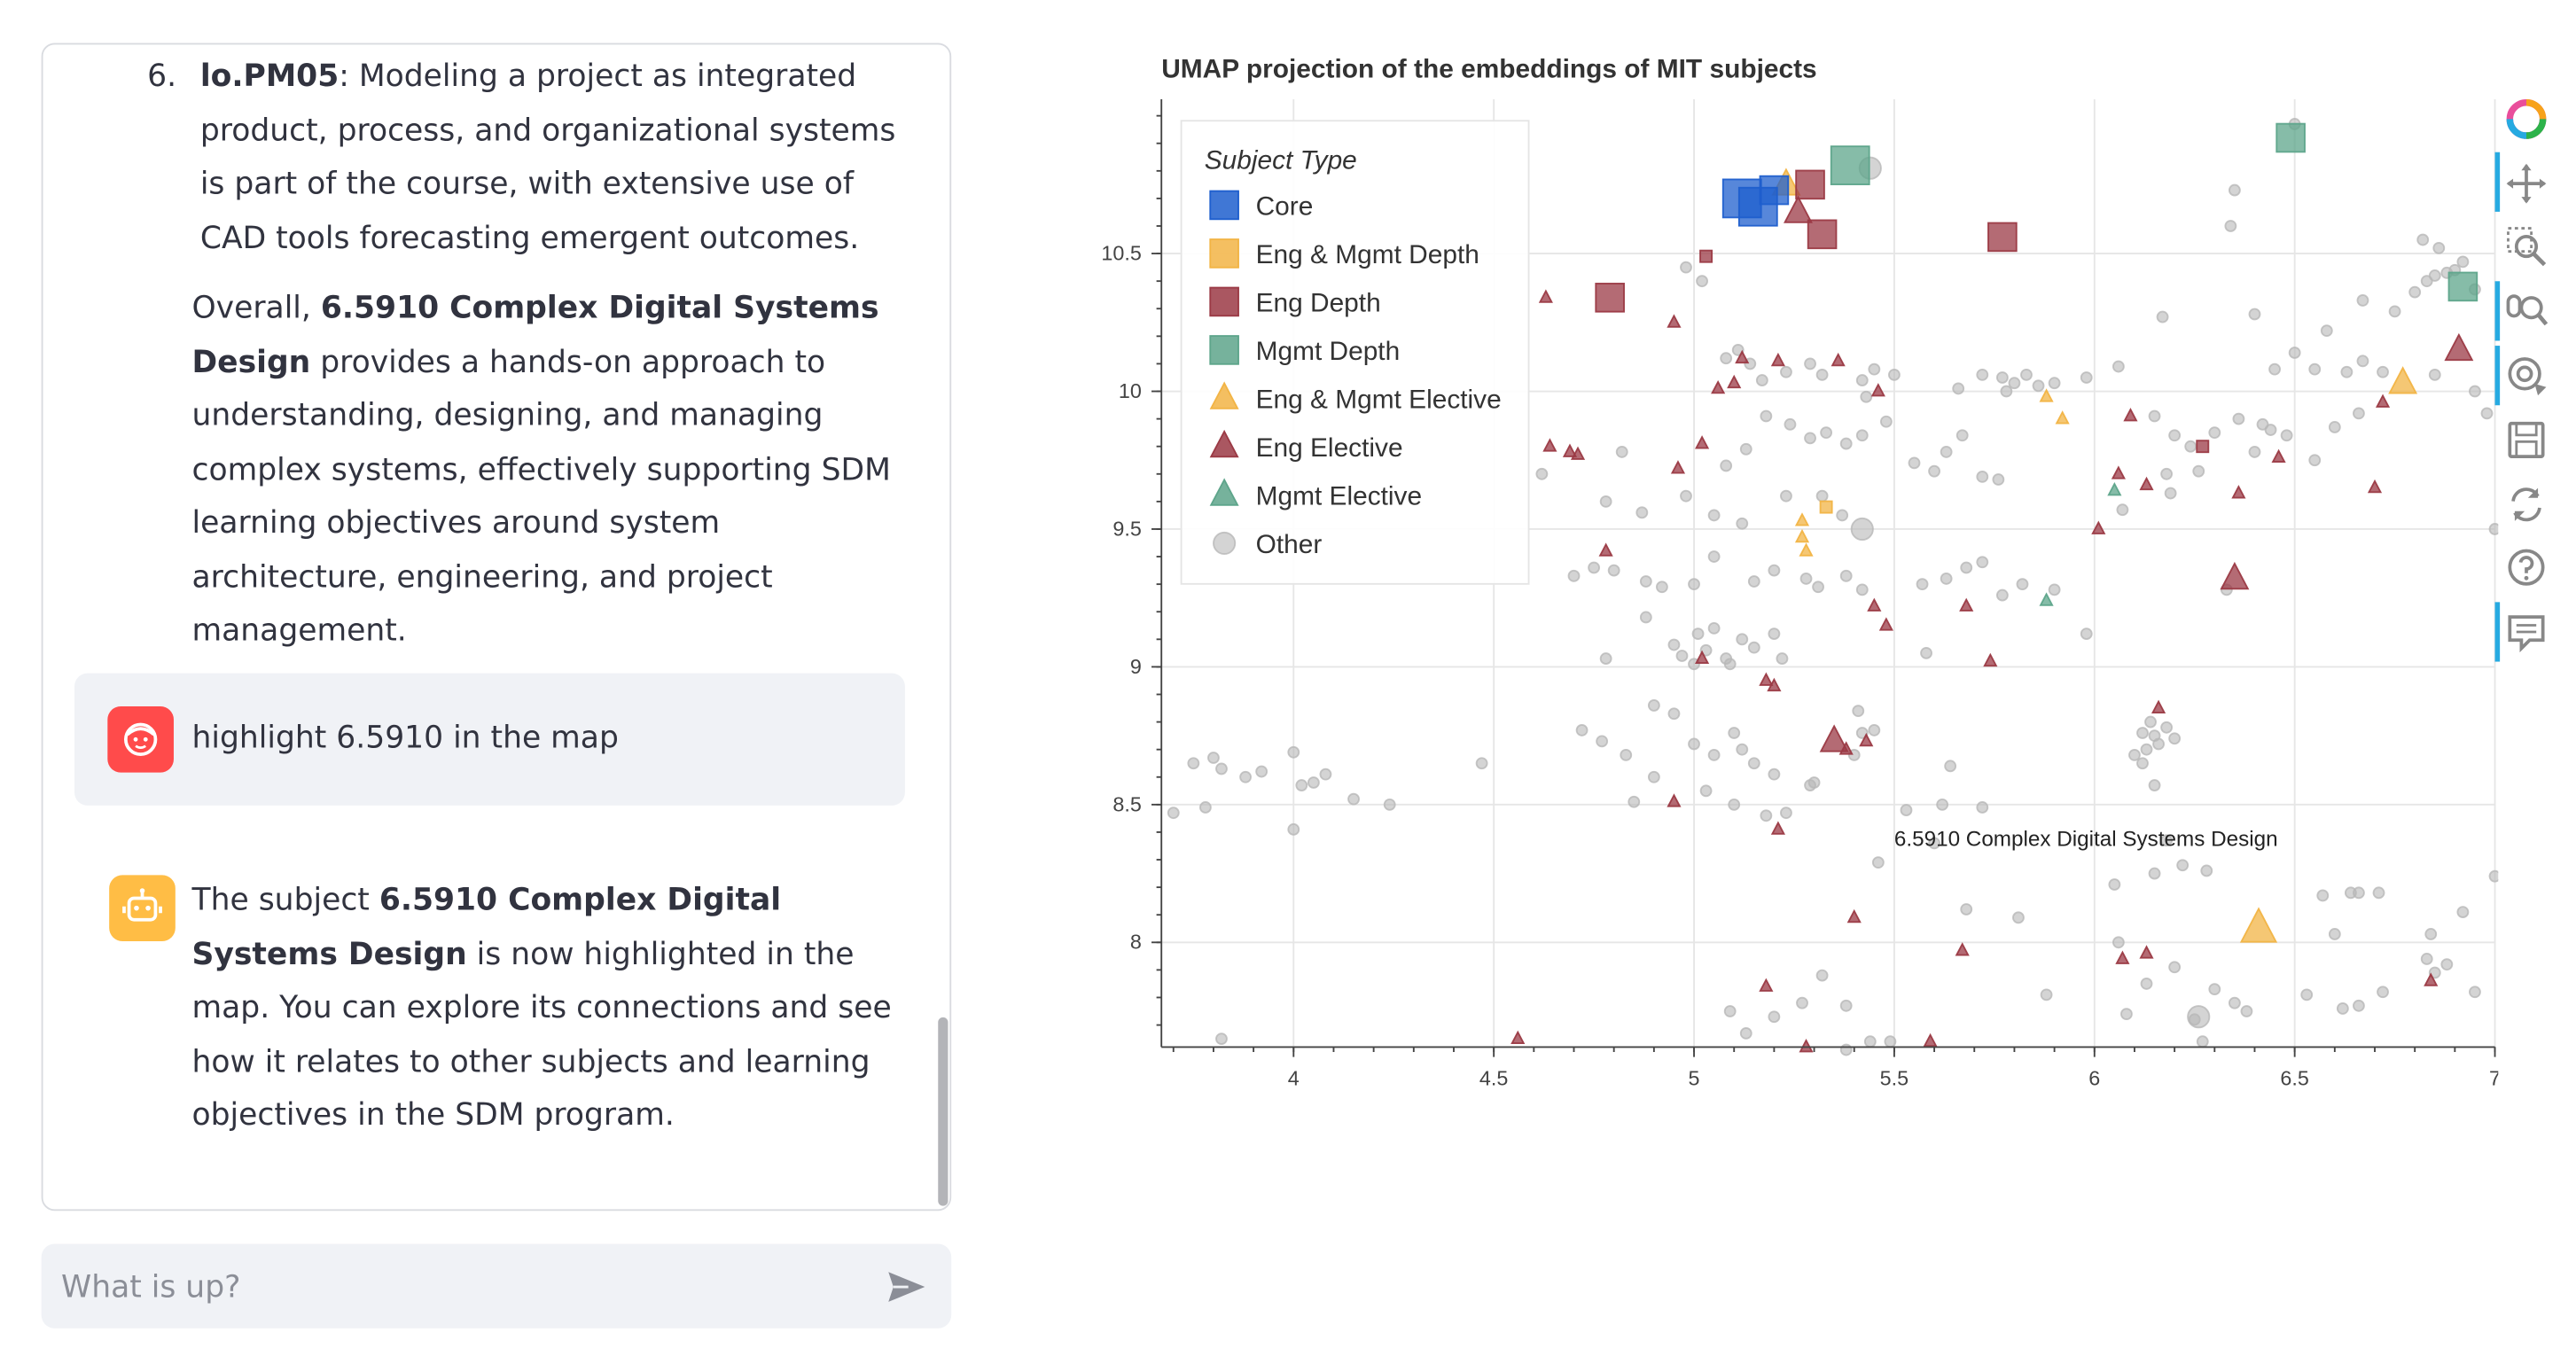 The height and width of the screenshot is (1356, 2576). What do you see at coordinates (2526, 311) in the screenshot?
I see `wheel-zoom-icon` at bounding box center [2526, 311].